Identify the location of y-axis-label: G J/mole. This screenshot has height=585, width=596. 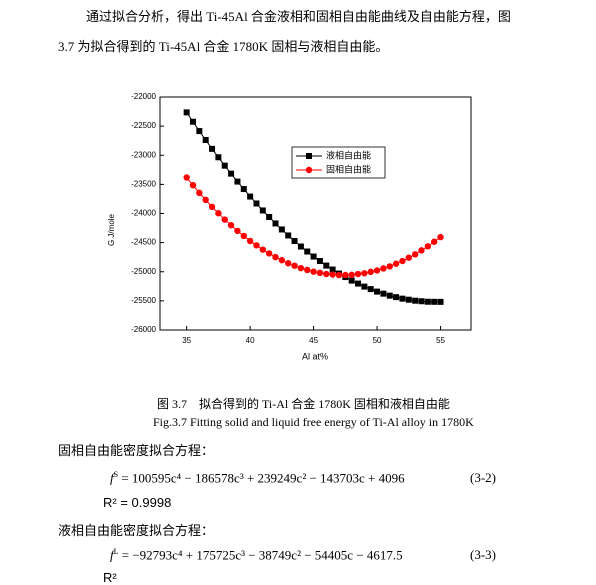
(111, 229).